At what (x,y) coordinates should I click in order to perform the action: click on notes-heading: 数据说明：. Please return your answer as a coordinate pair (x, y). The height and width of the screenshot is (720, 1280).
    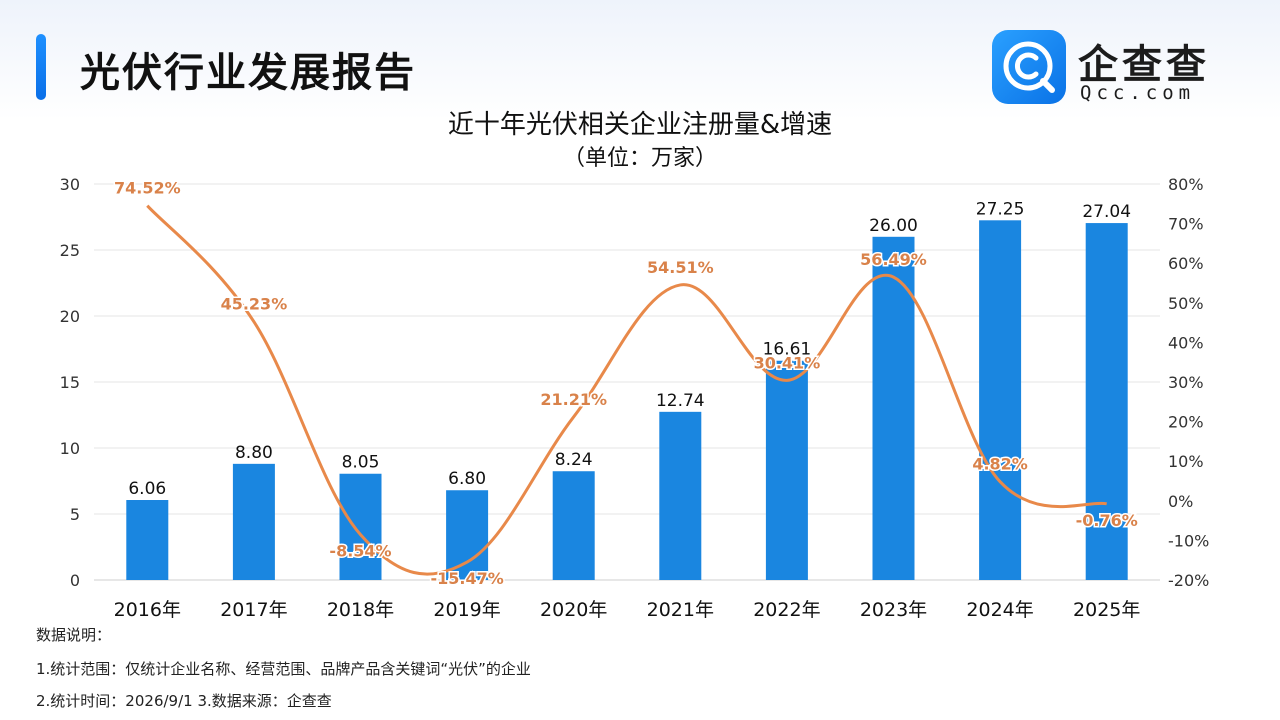
    Looking at the image, I should click on (74, 635).